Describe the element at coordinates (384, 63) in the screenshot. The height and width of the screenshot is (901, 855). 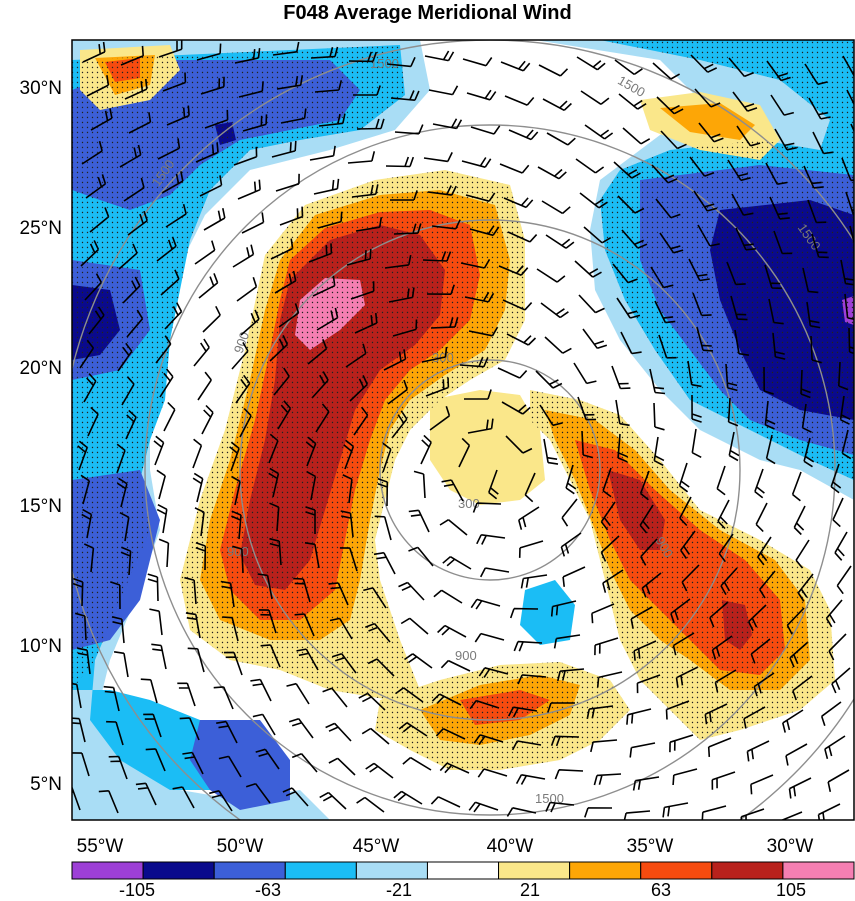
I see `contour-label: 1500` at that location.